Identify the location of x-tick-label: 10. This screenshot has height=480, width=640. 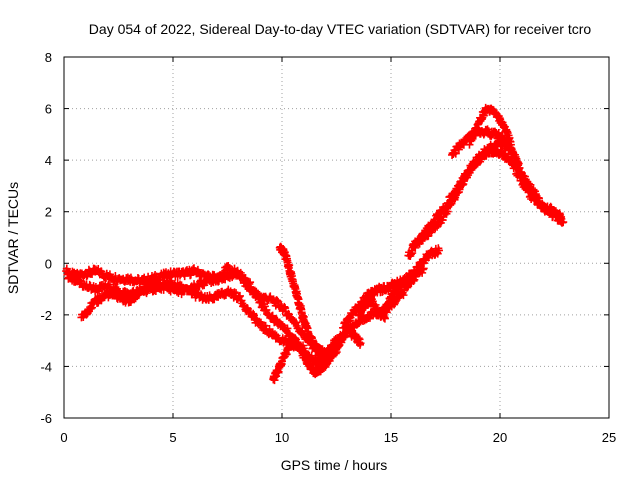
(282, 437).